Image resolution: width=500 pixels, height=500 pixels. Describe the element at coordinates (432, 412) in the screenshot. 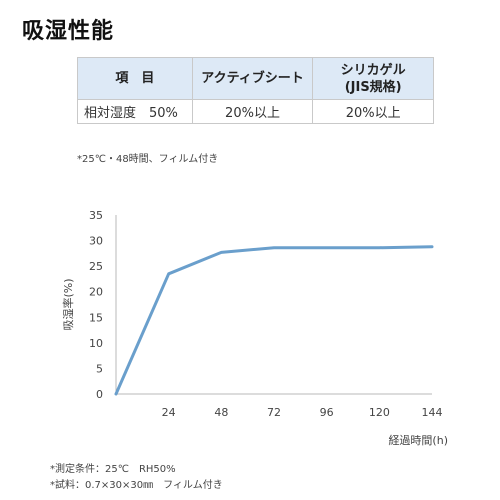

I see `x-tick-label: 144` at that location.